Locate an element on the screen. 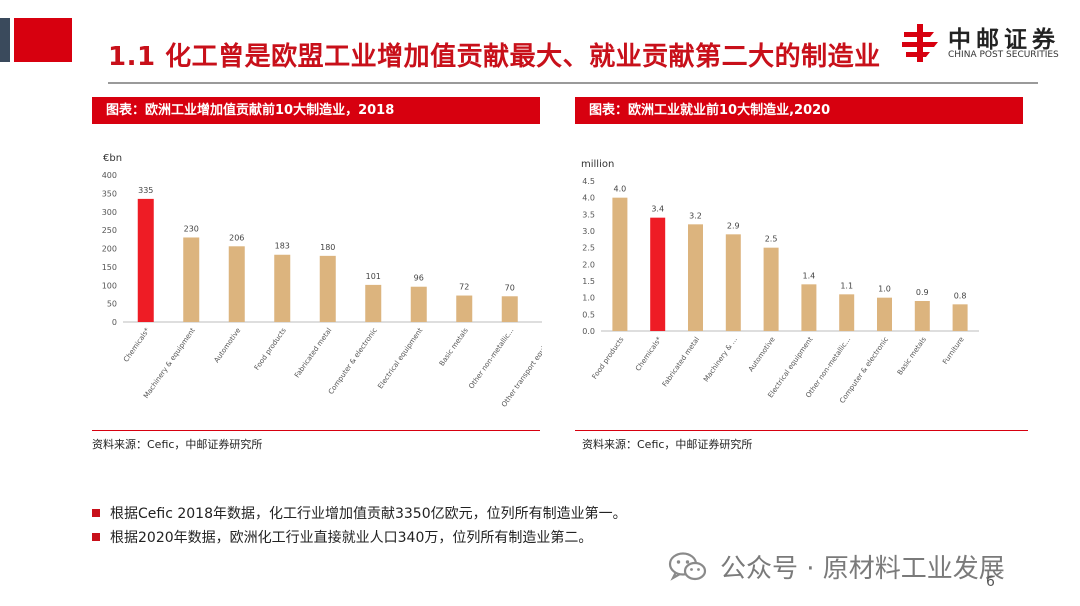  left-chart-header: 图表：欧洲工业增加值贡献前10大制造业，2018 is located at coordinates (316, 110).